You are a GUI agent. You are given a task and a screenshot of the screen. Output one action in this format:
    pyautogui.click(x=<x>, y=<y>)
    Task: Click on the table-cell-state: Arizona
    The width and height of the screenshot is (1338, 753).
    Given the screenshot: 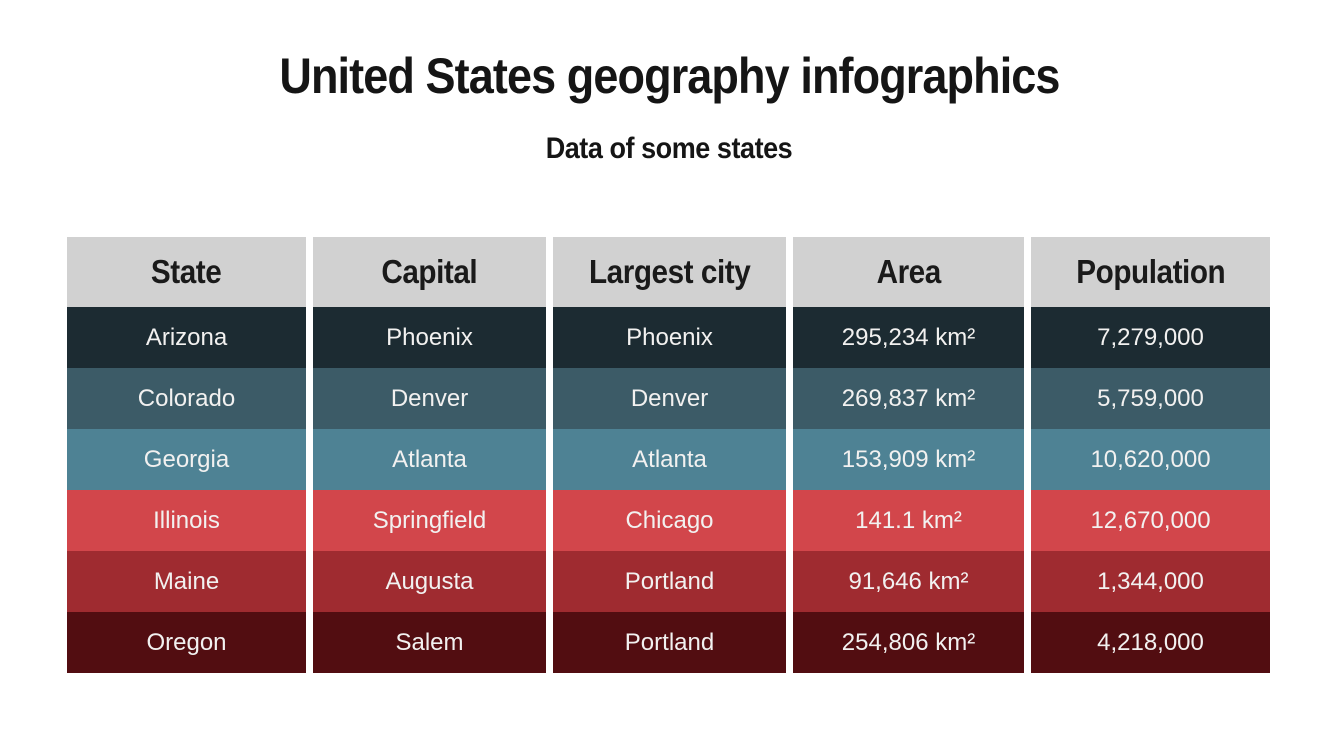 What is the action you would take?
    pyautogui.click(x=186, y=337)
    